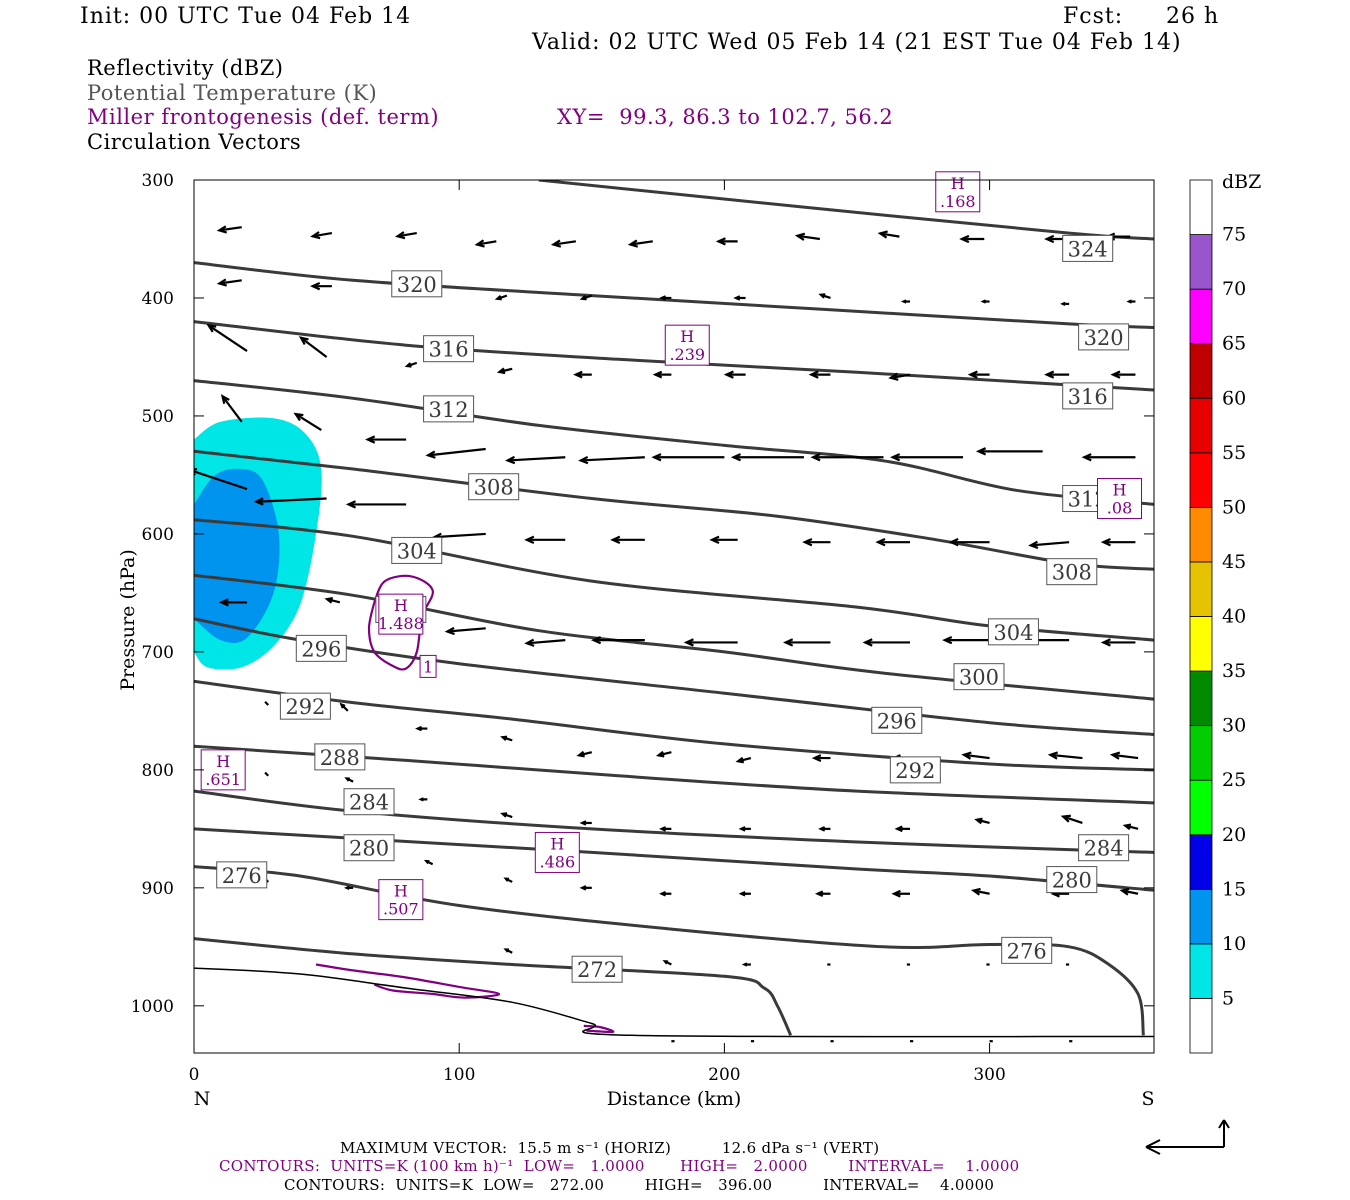  What do you see at coordinates (557, 852) in the screenshot?
I see `fronto-maximum: H.486` at bounding box center [557, 852].